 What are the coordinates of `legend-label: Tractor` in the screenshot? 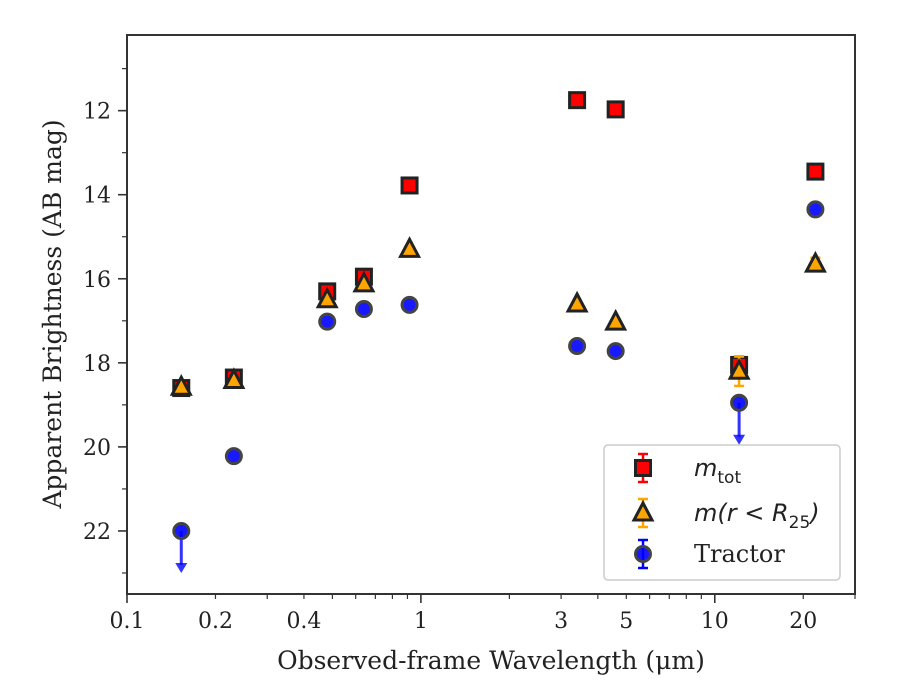 It's located at (739, 554).